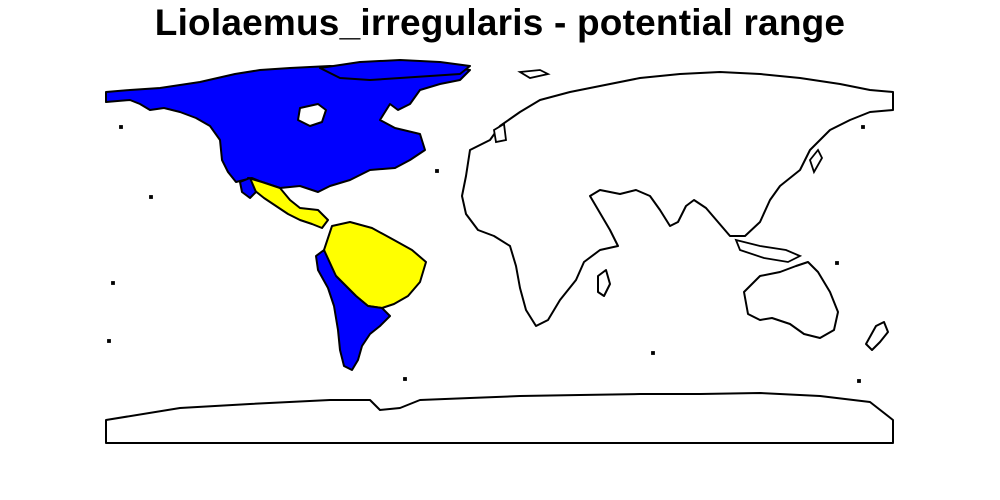  I want to click on antarctica, so click(499, 418).